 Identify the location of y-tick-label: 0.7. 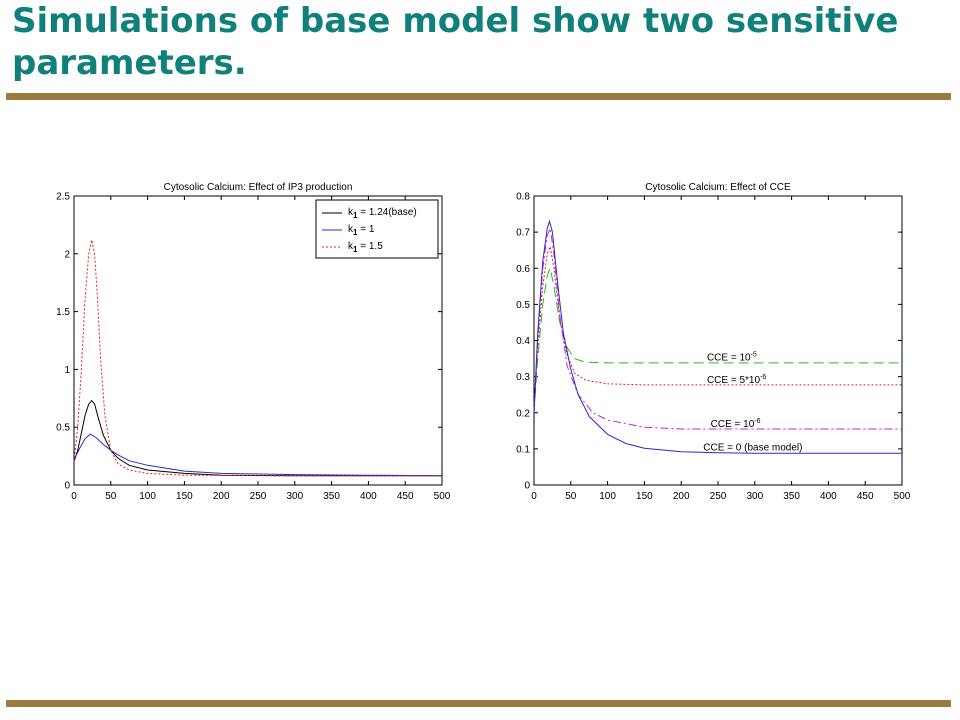
(523, 233).